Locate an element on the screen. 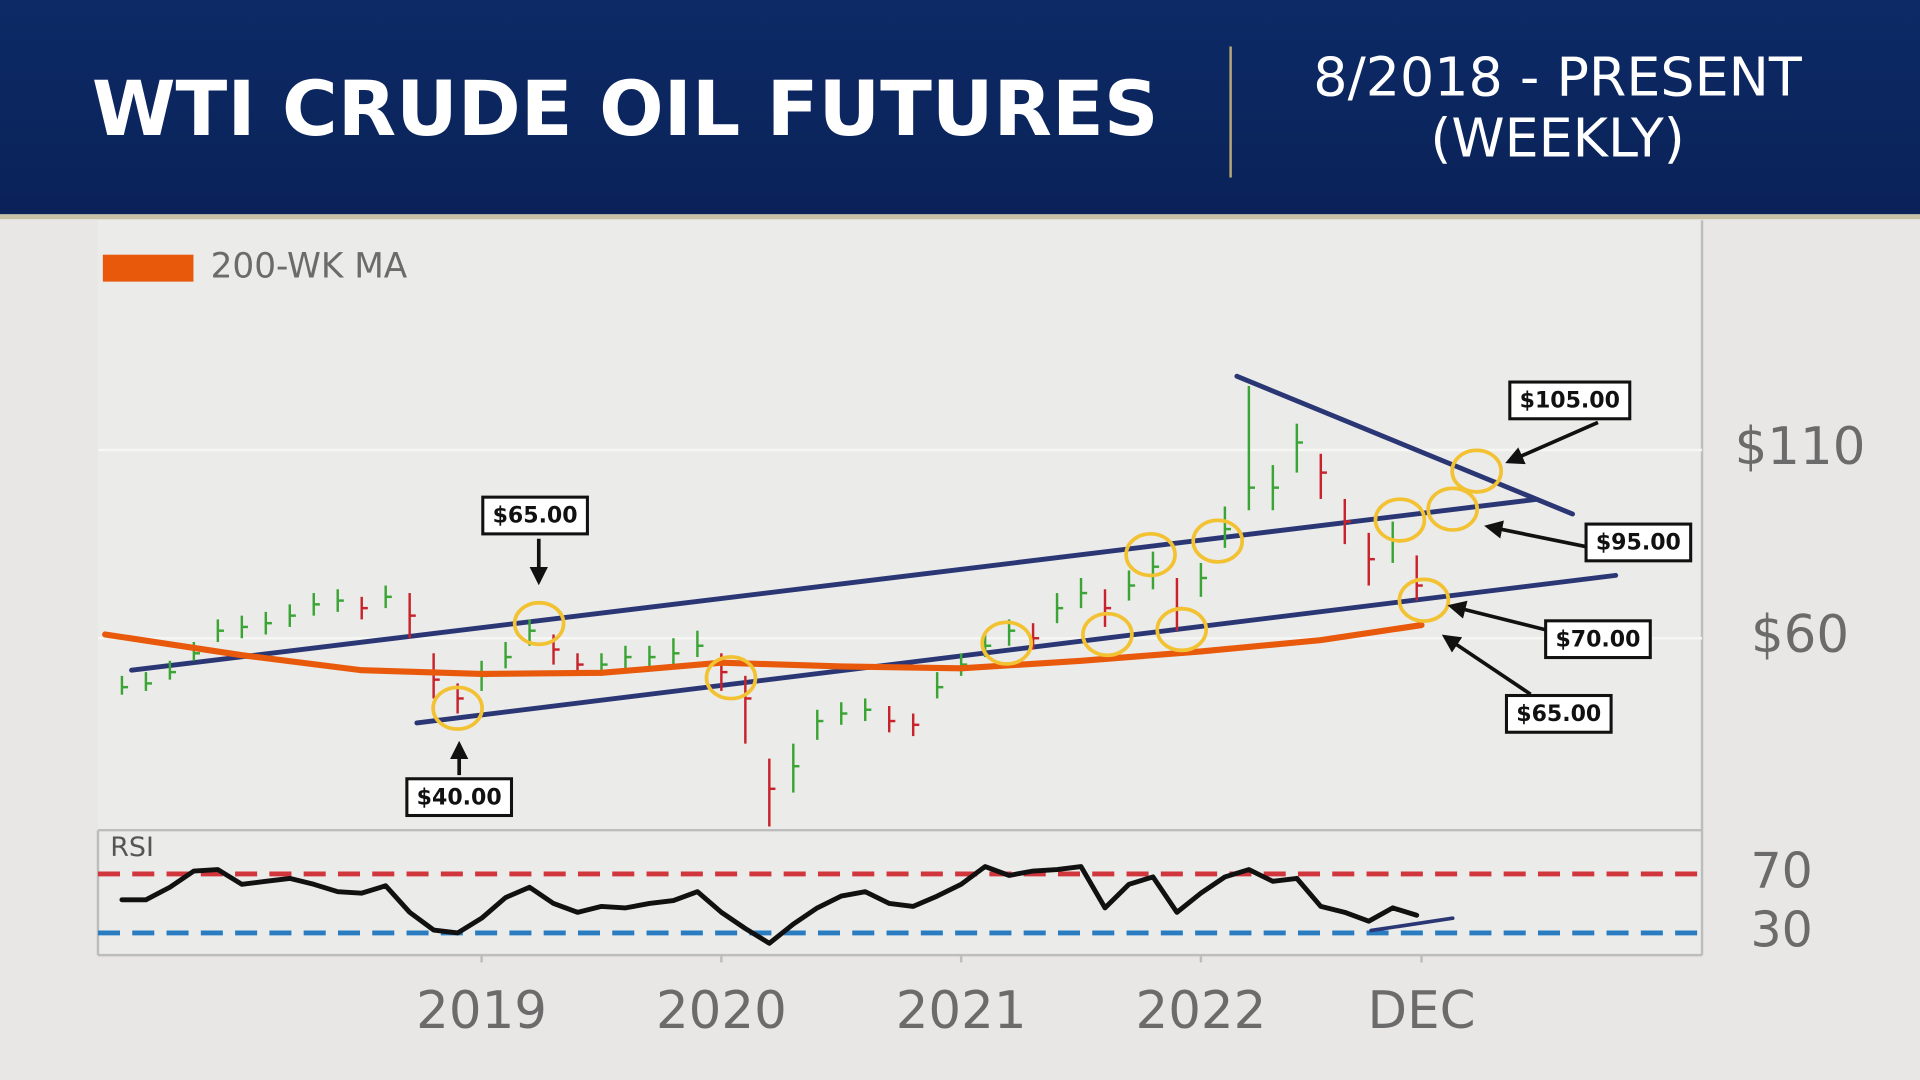  y-tick-label: $110 is located at coordinates (1800, 447).